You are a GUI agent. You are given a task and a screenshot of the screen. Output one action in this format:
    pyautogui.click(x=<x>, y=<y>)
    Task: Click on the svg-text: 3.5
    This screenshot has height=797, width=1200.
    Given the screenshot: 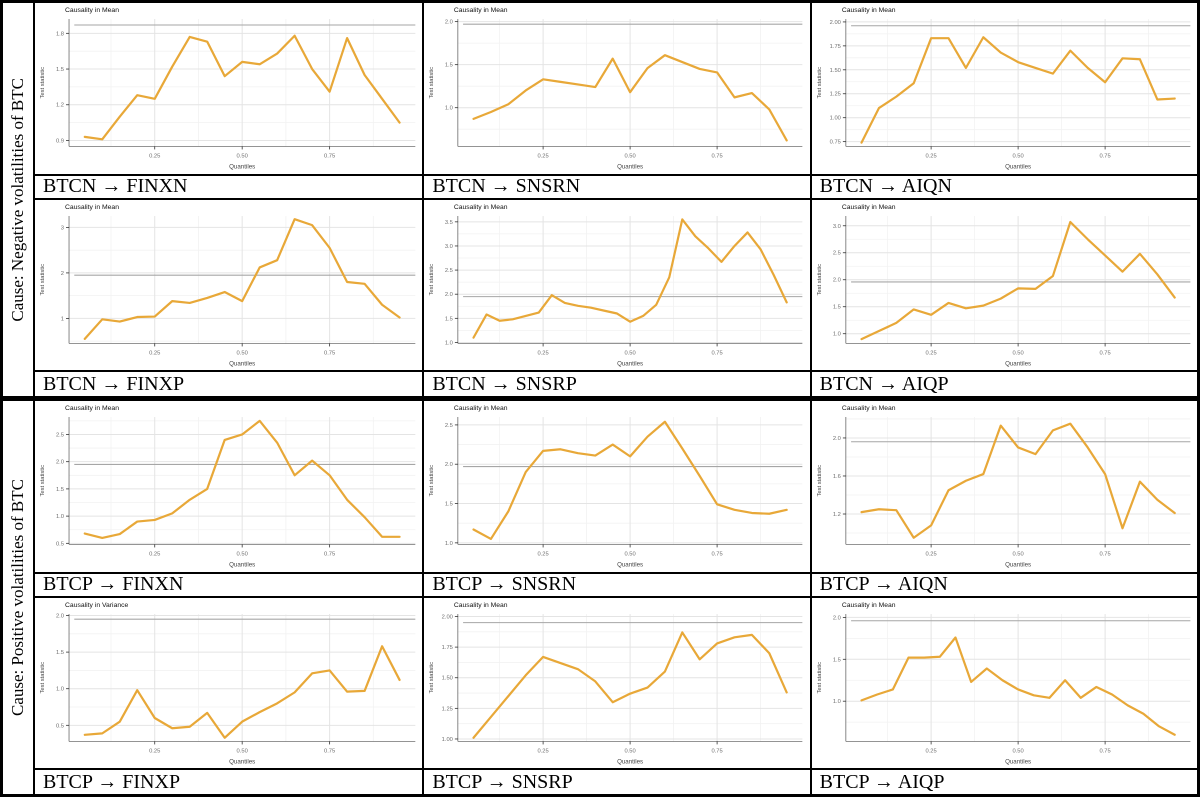 What is the action you would take?
    pyautogui.click(x=449, y=222)
    